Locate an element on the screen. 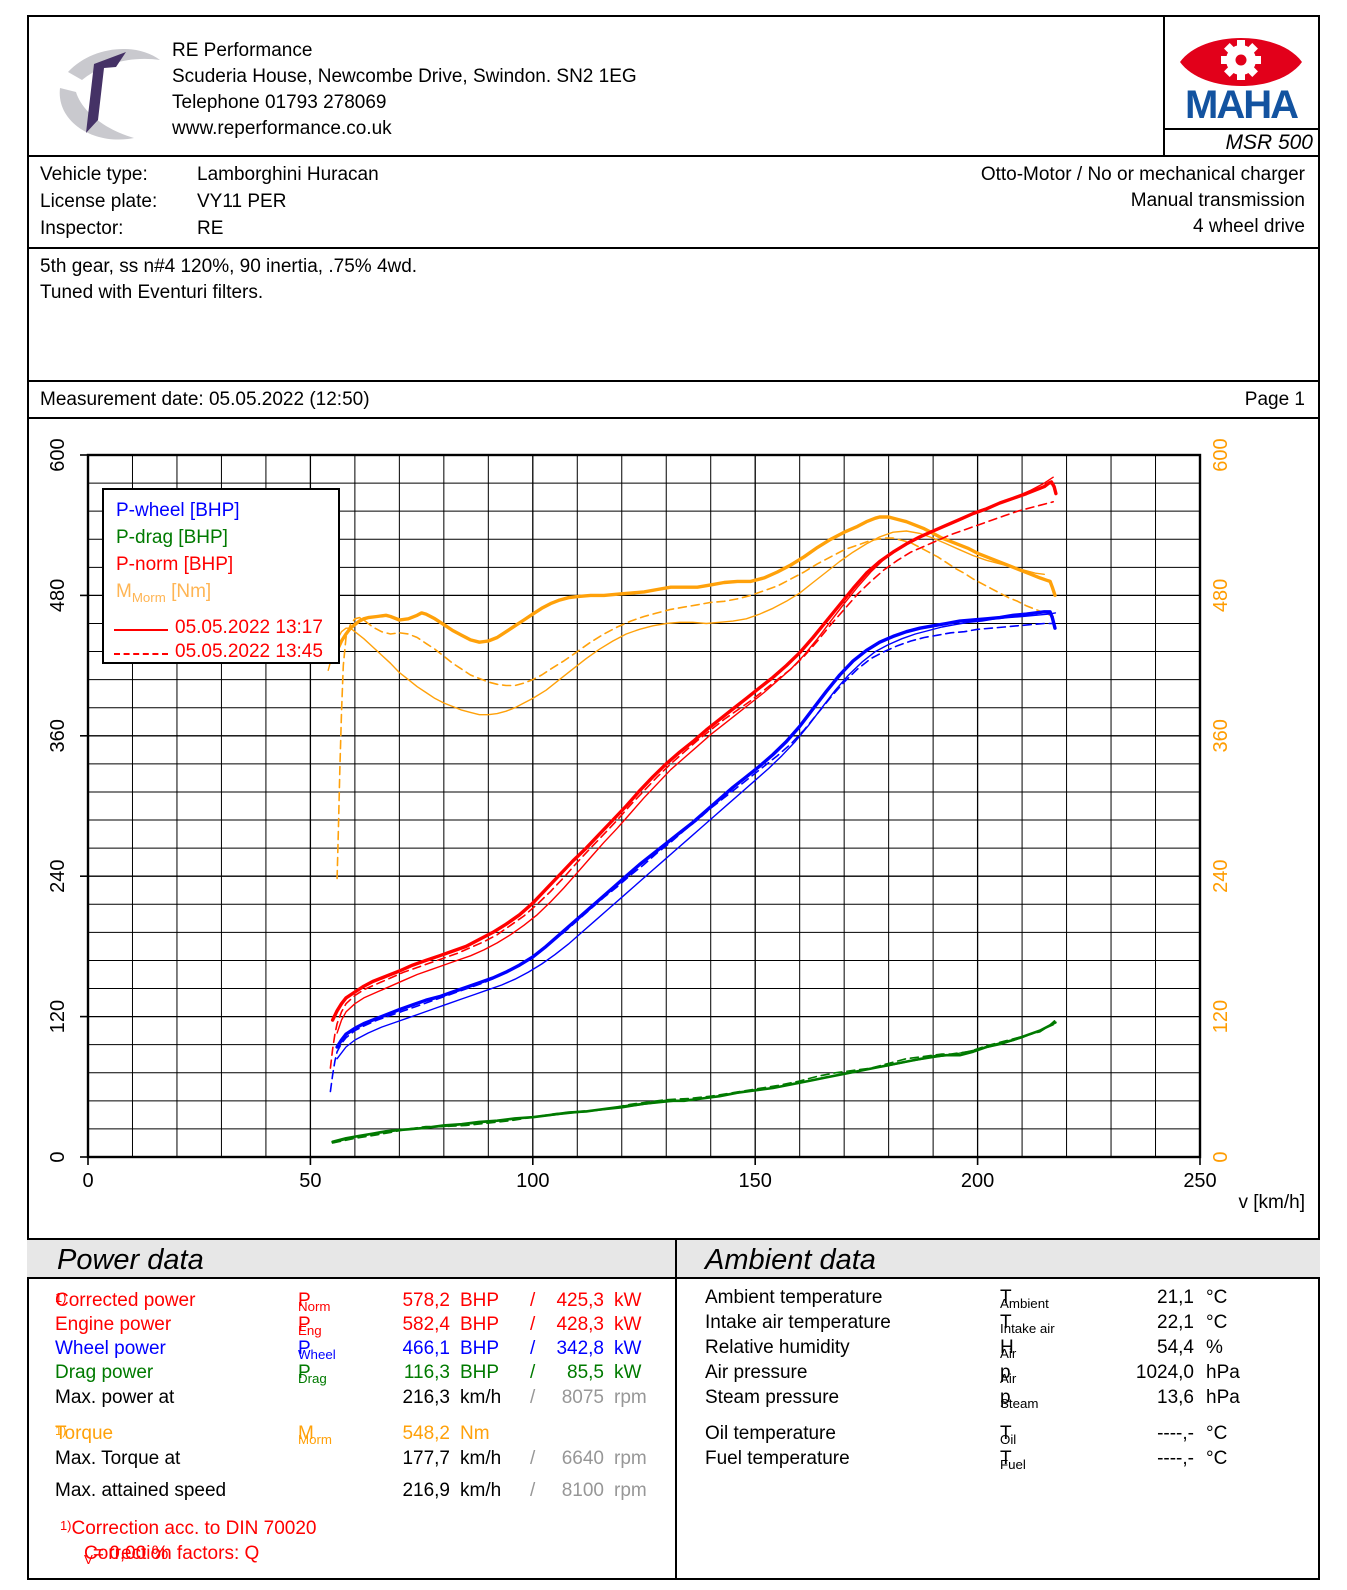 The width and height of the screenshot is (1347, 1590). license-plate-value: VY11 PER is located at coordinates (242, 201).